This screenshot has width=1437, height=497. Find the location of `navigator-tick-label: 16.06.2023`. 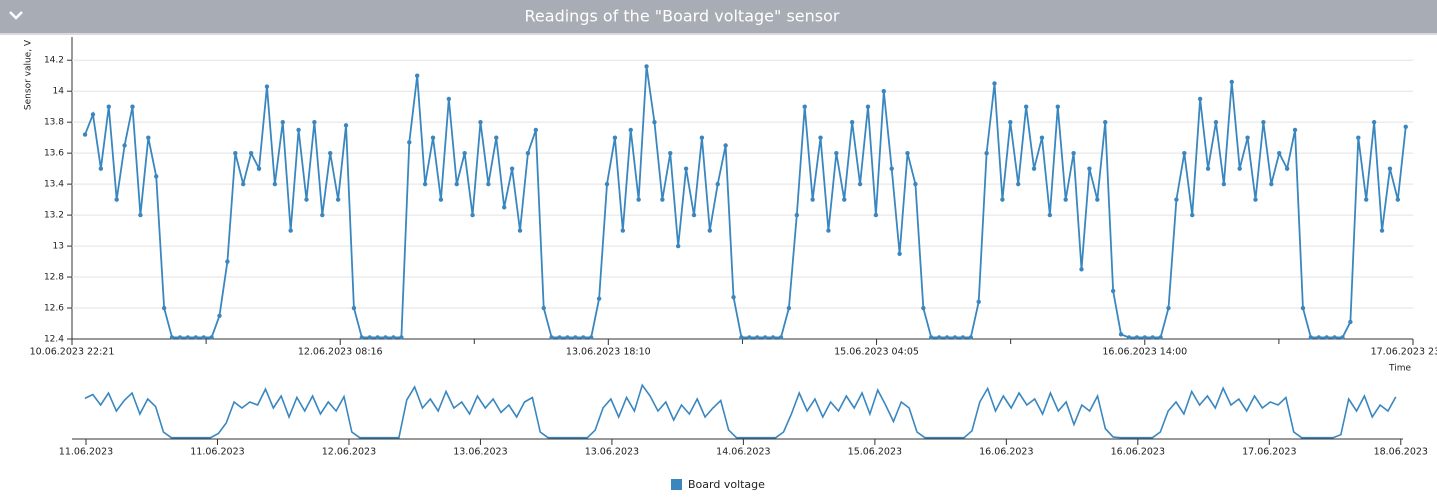

navigator-tick-label: 16.06.2023 is located at coordinates (1138, 452).